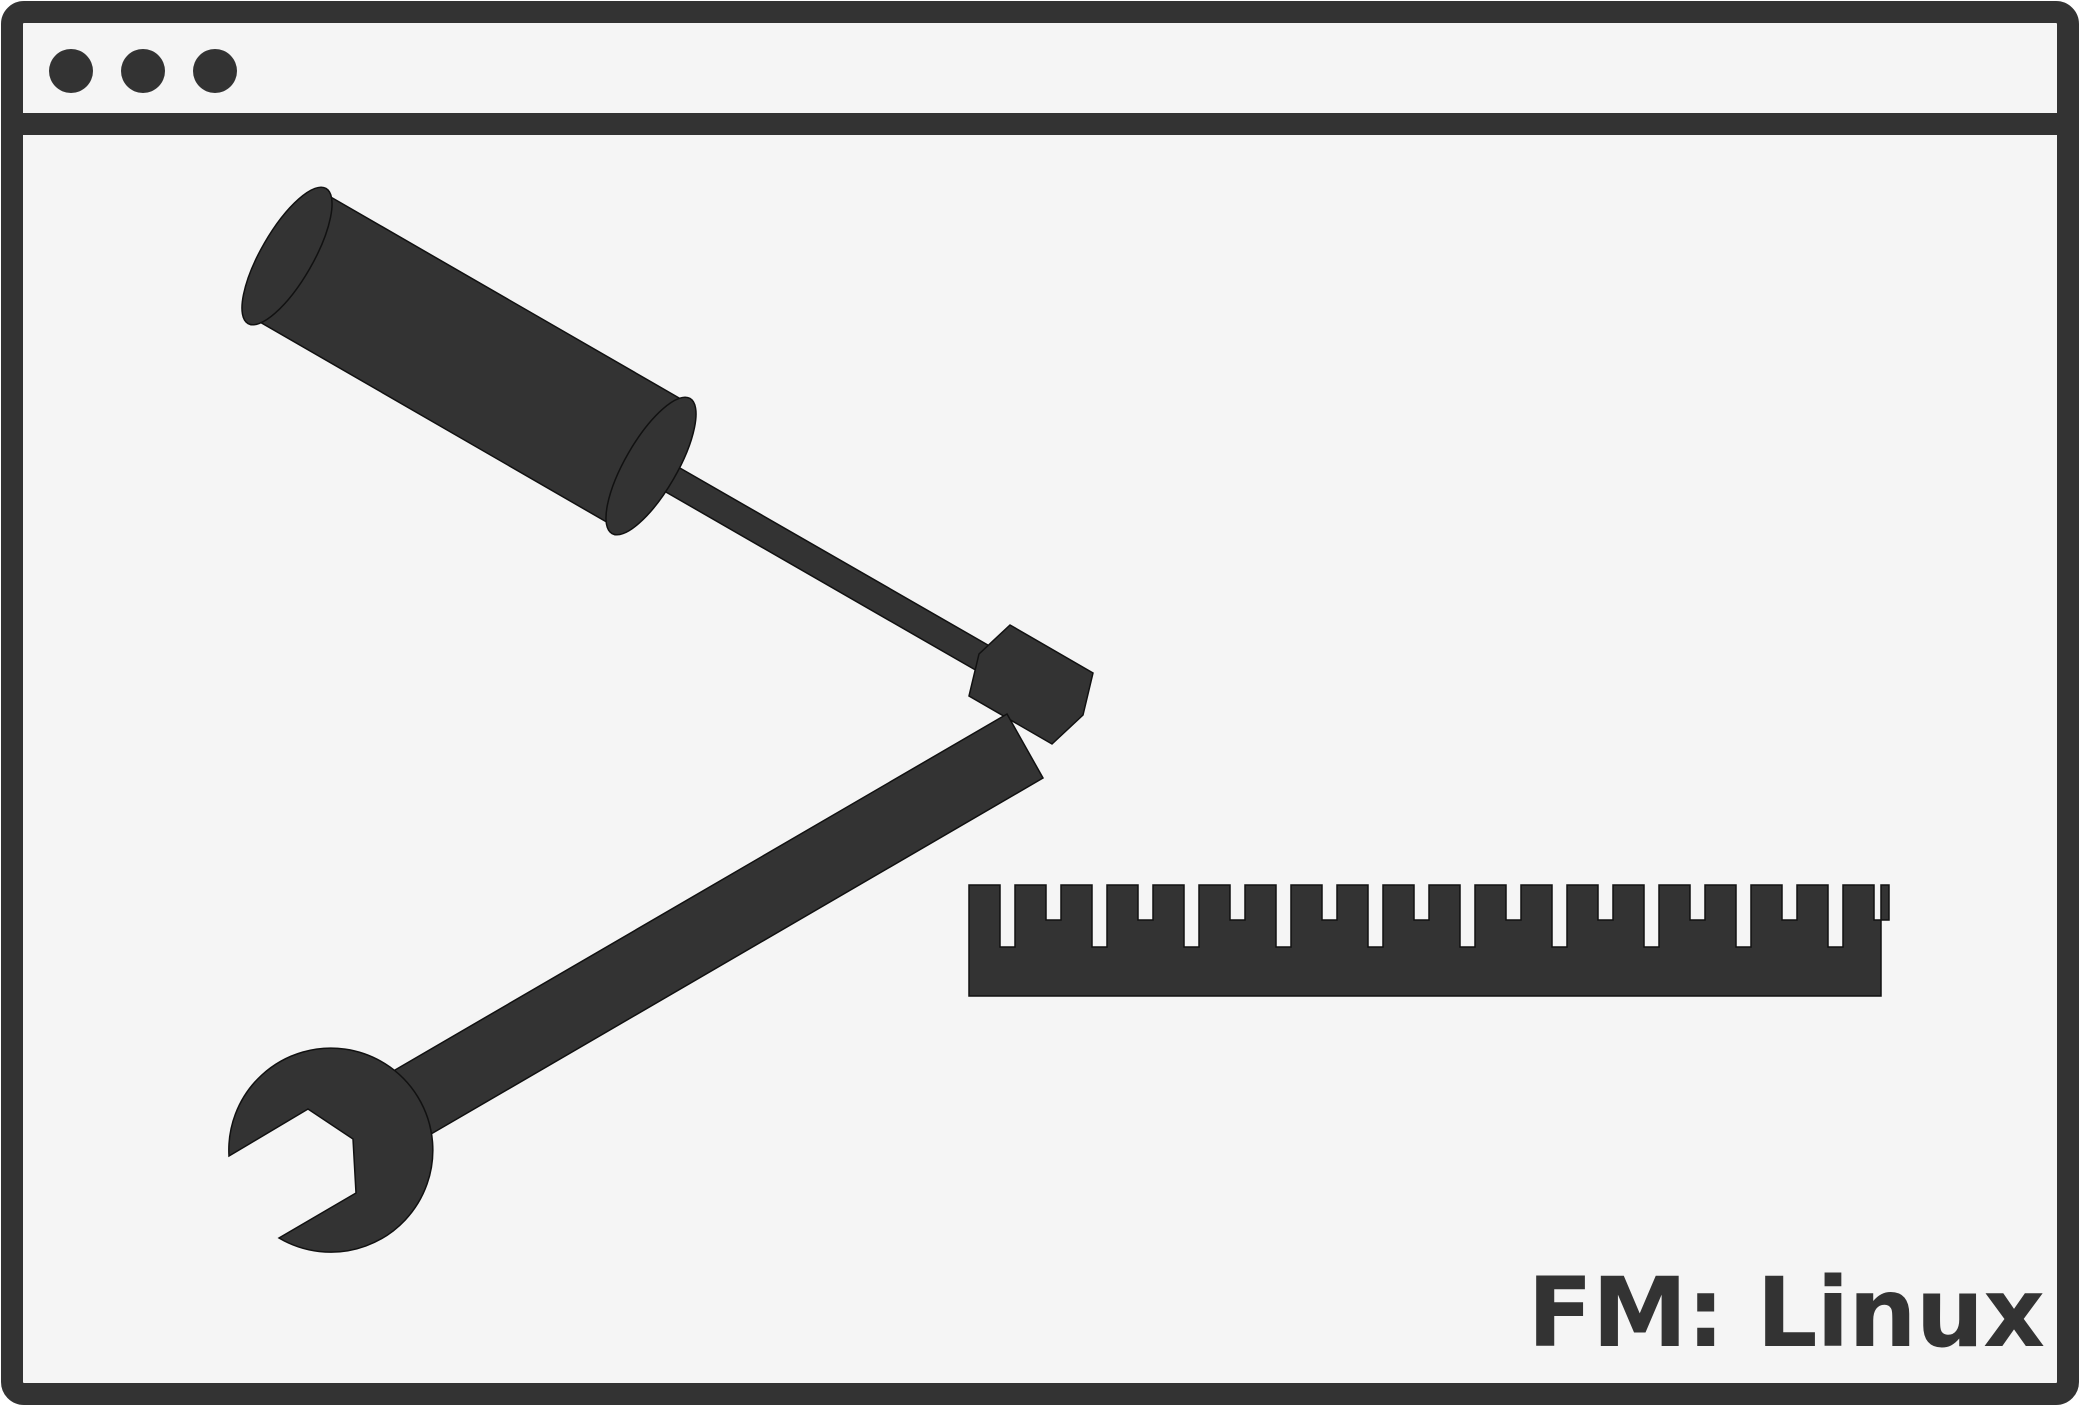 The image size is (2080, 1406). I want to click on screwdriver-tip, so click(1031, 684).